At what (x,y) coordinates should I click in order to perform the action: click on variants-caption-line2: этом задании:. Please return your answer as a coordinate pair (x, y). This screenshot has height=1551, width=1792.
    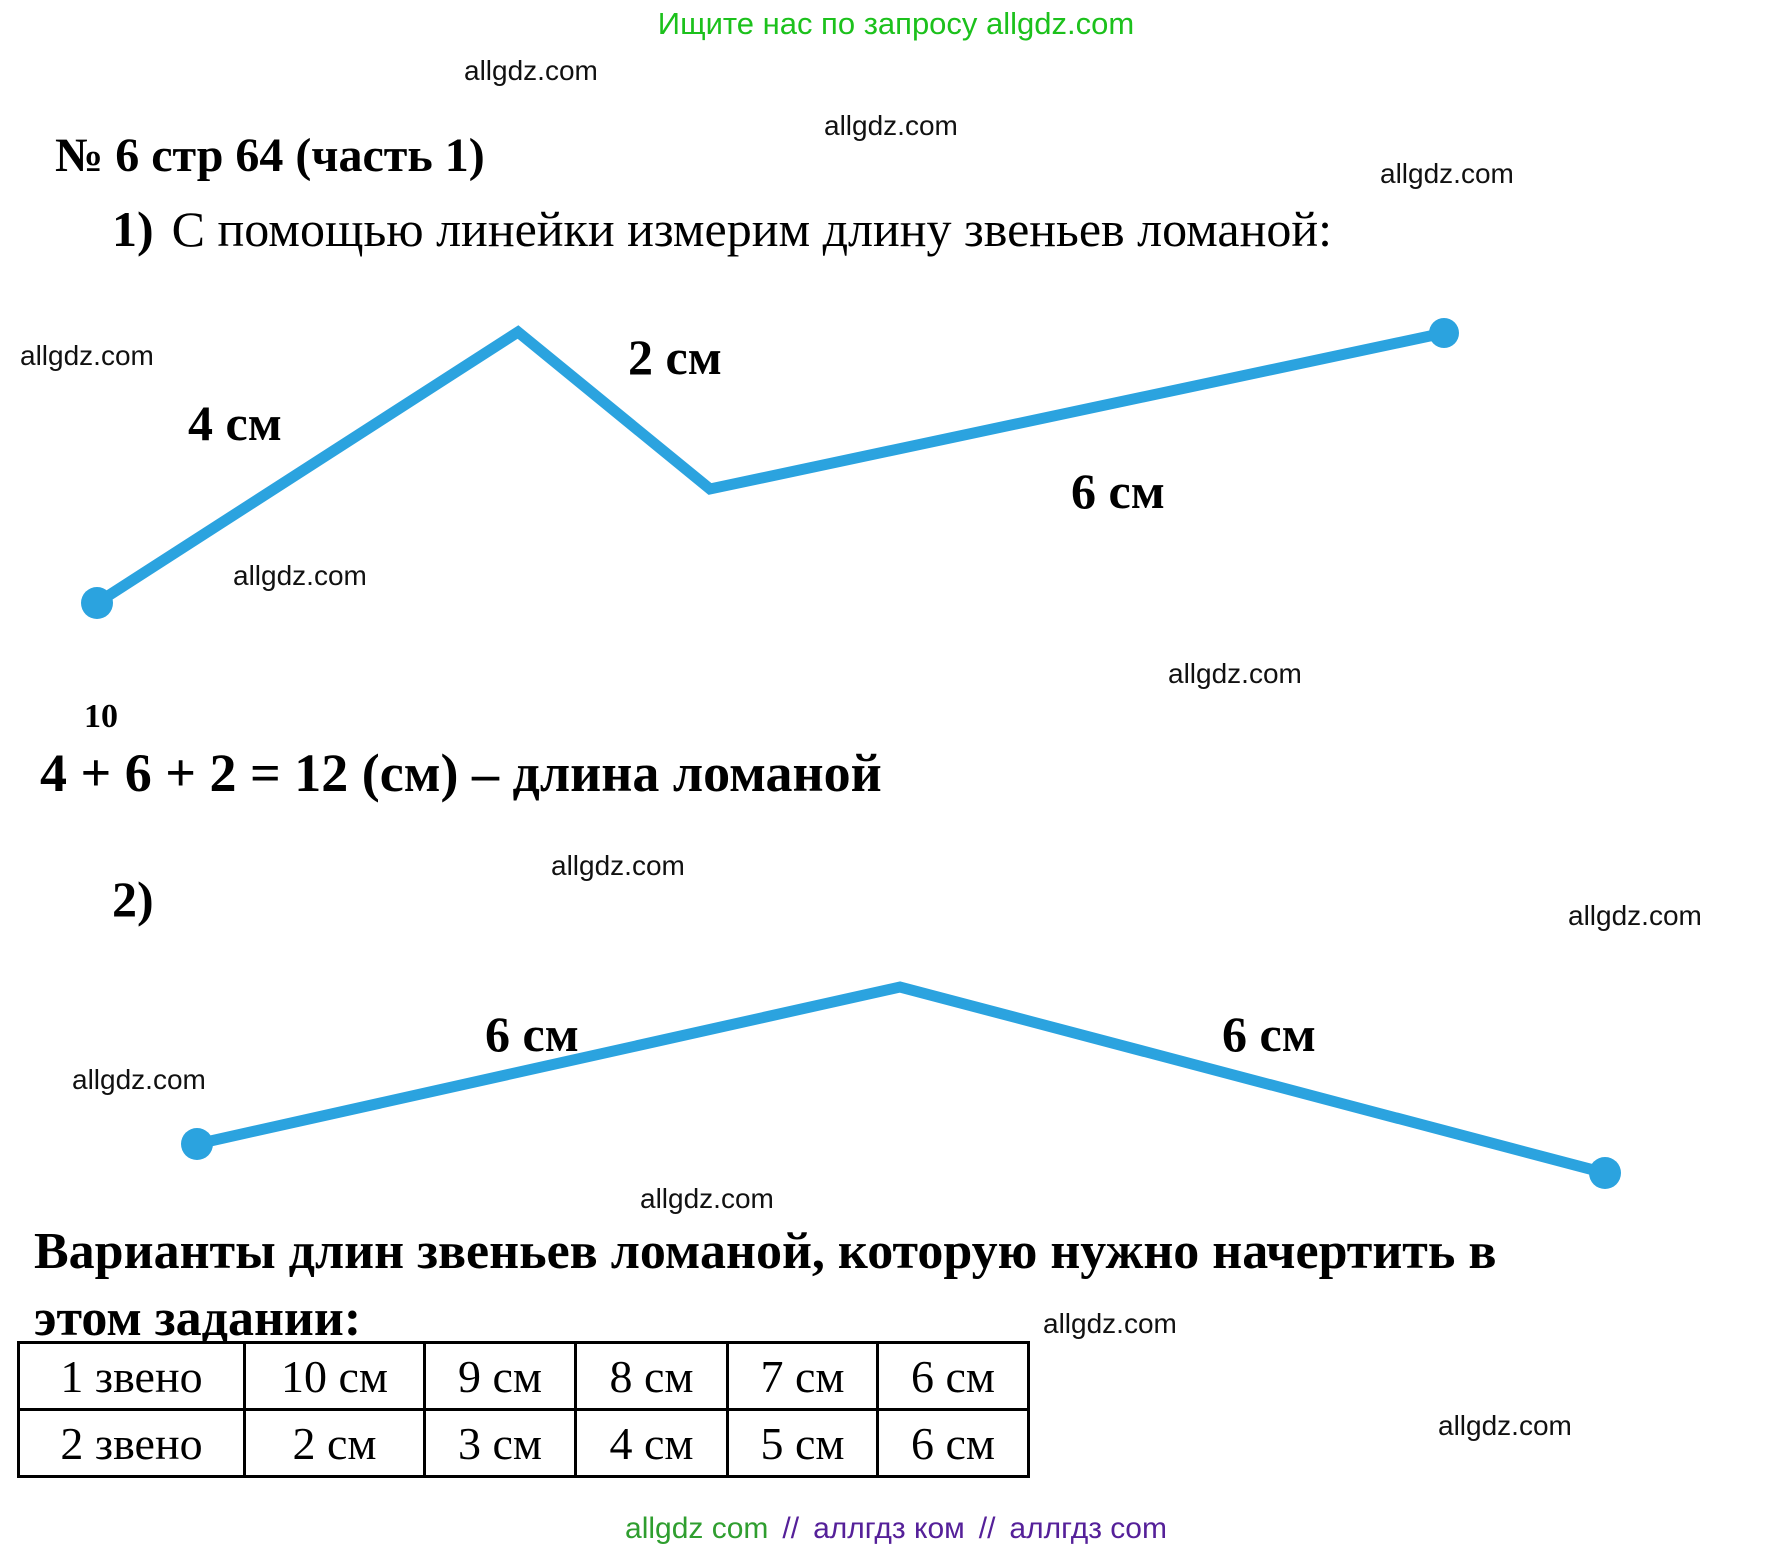
    Looking at the image, I should click on (198, 1318).